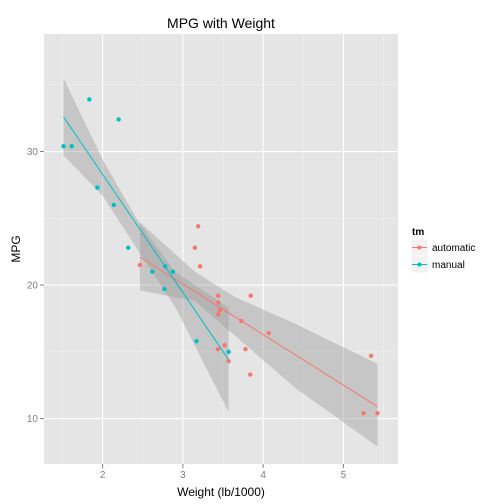 The height and width of the screenshot is (504, 504). What do you see at coordinates (221, 23) in the screenshot?
I see `chart-title: MPG with Weight` at bounding box center [221, 23].